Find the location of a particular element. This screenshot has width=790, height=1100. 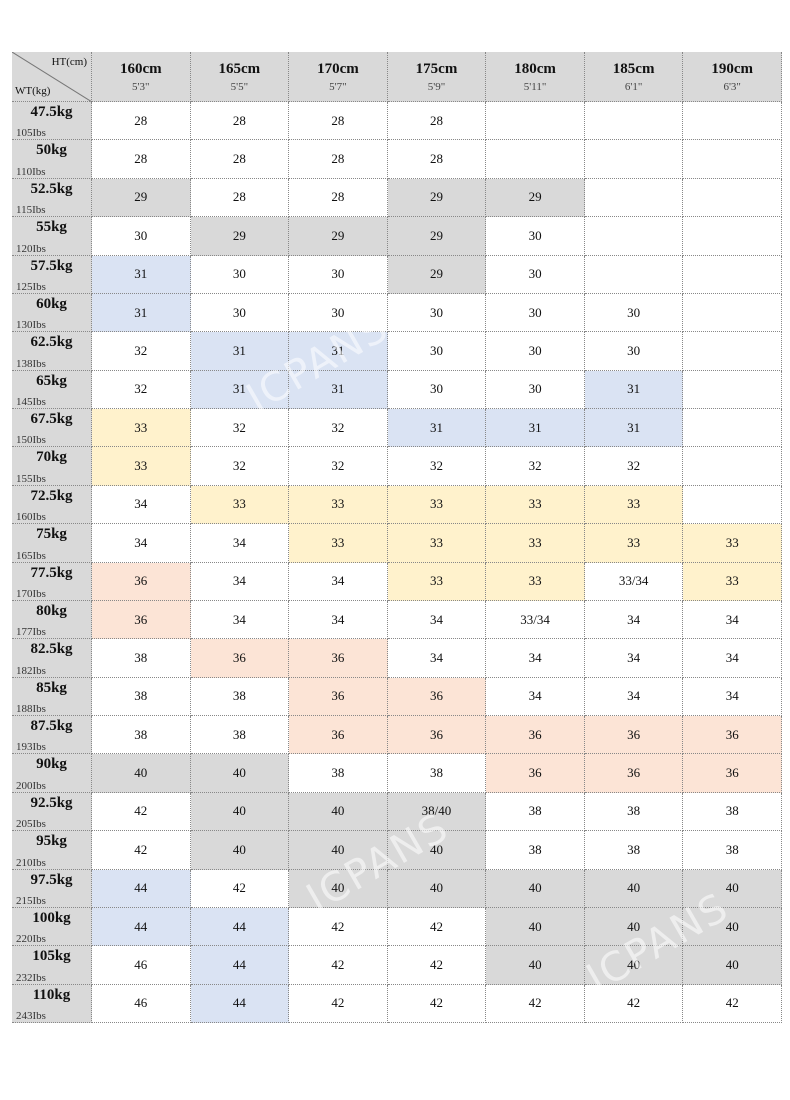

weight-kg: 97.5kg is located at coordinates (51, 879).